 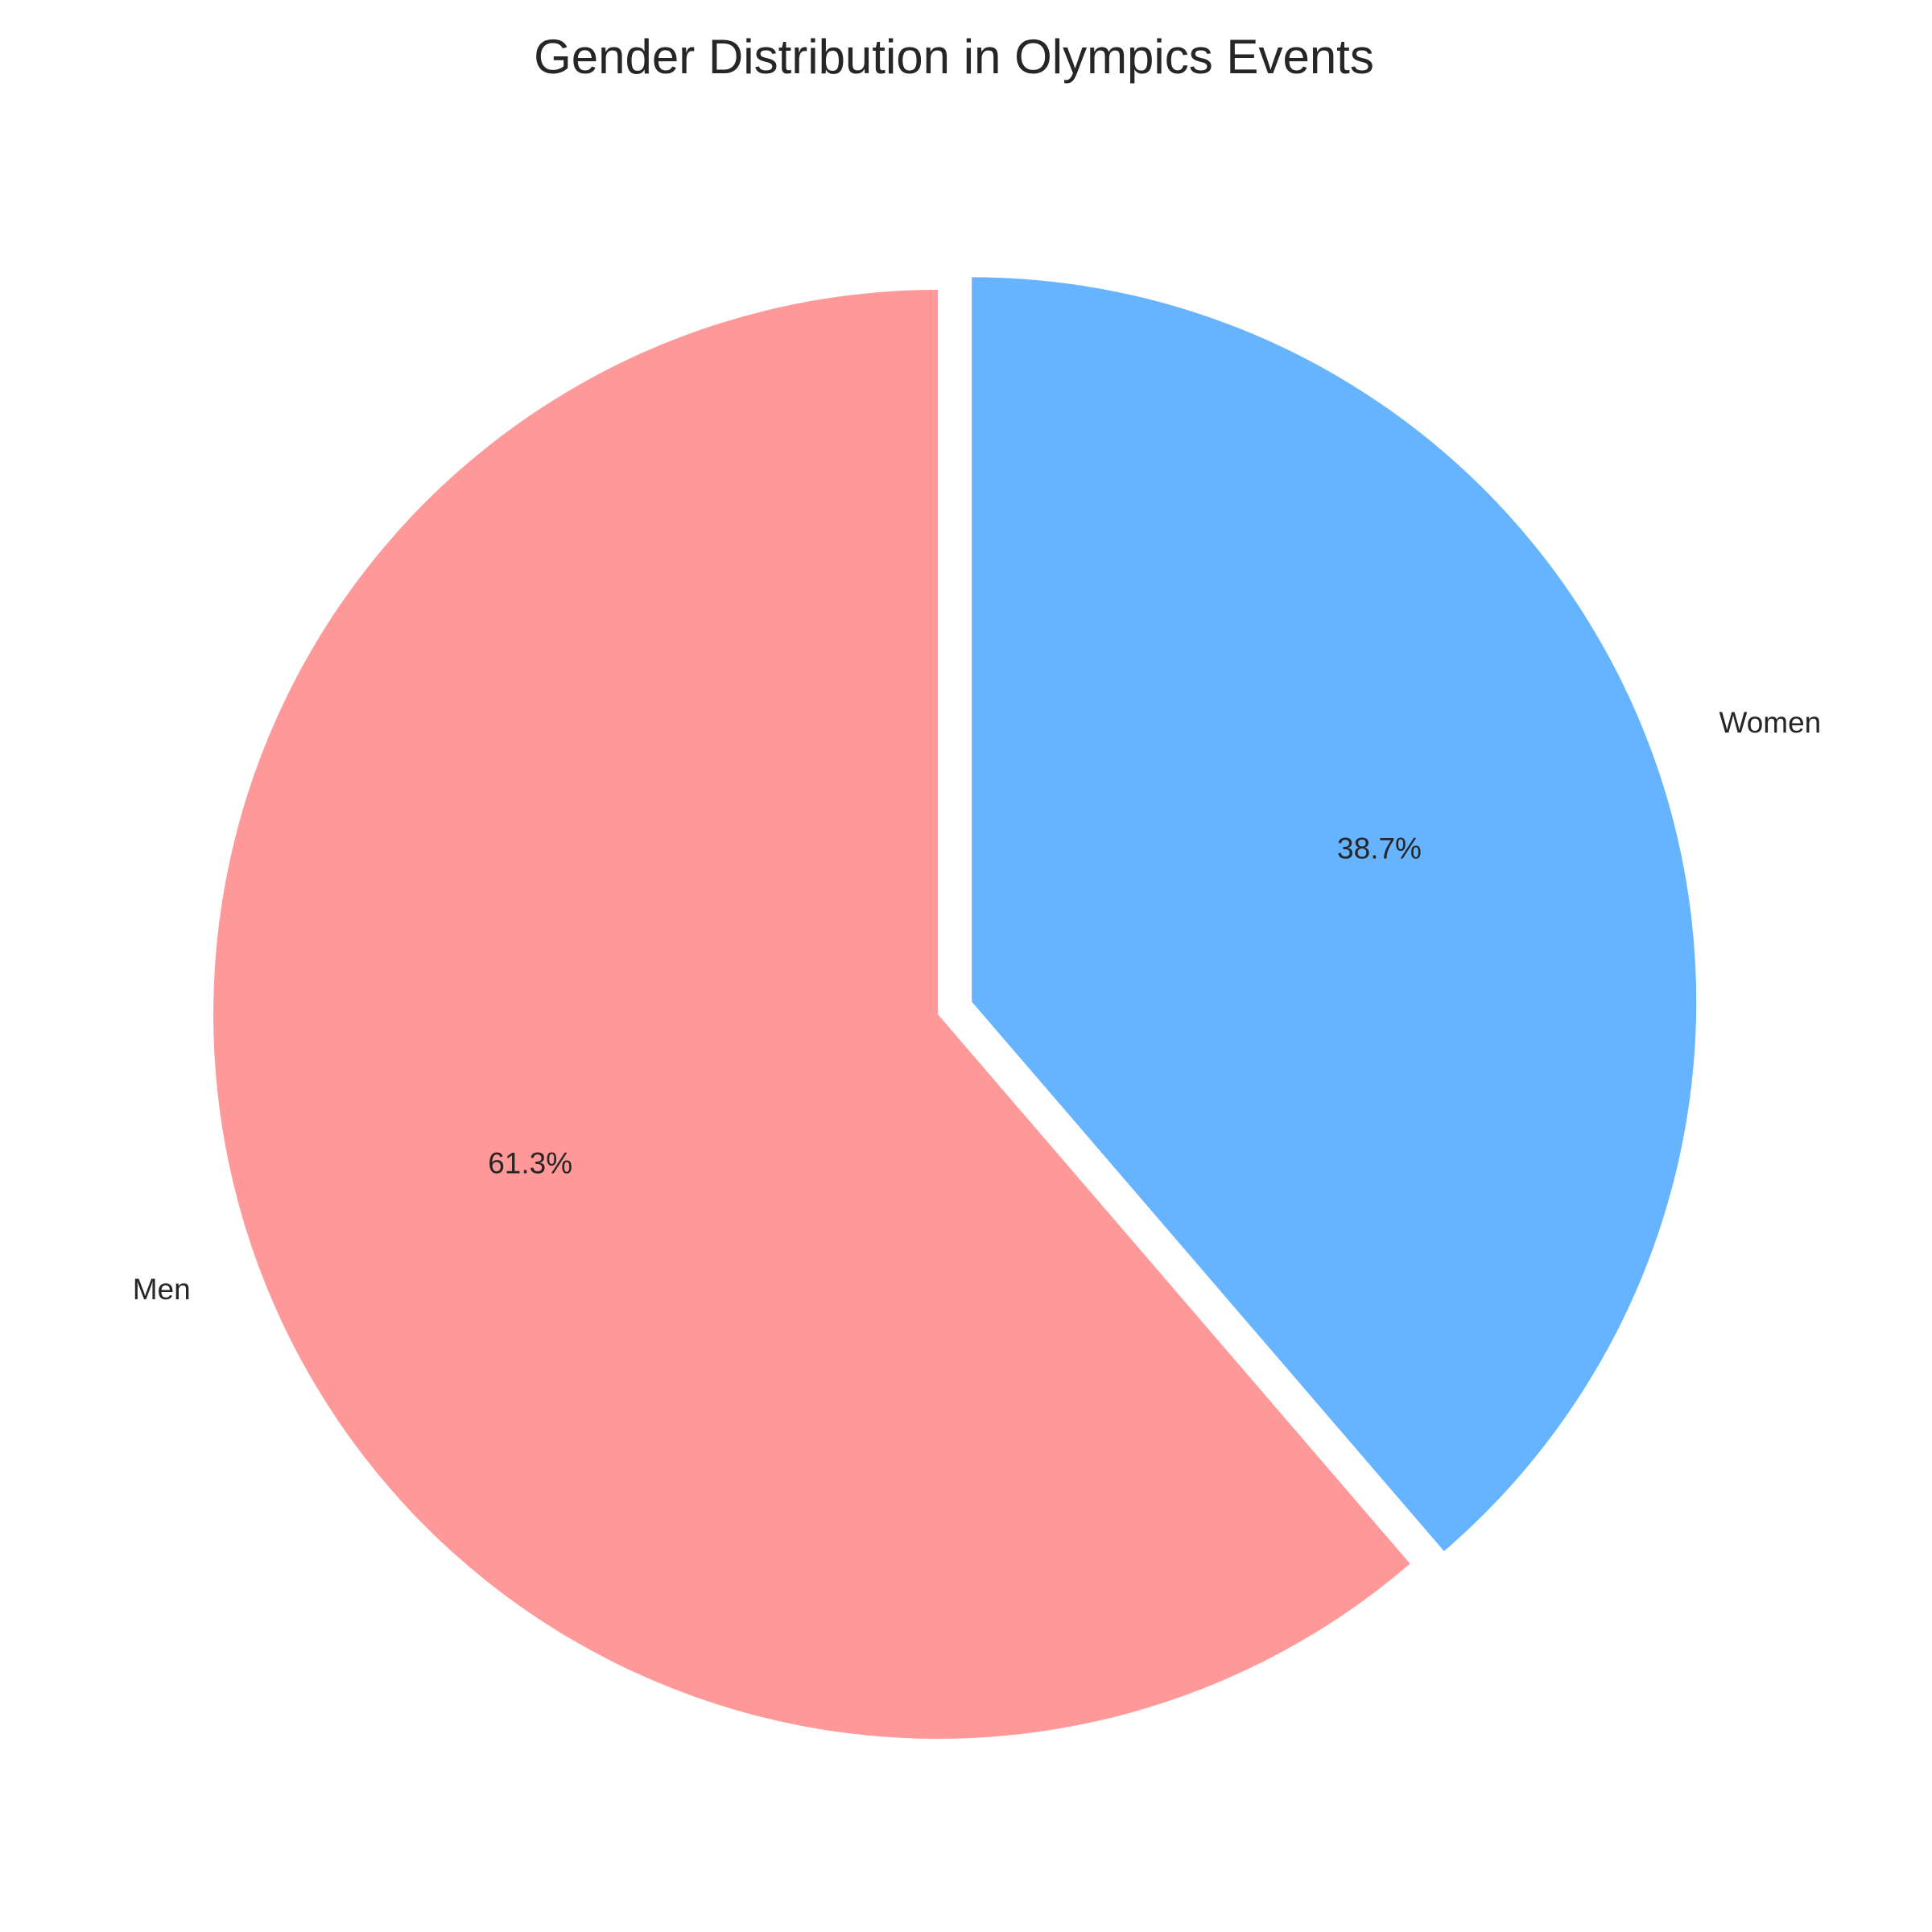 I want to click on slice-label-men: Men, so click(x=162, y=1289).